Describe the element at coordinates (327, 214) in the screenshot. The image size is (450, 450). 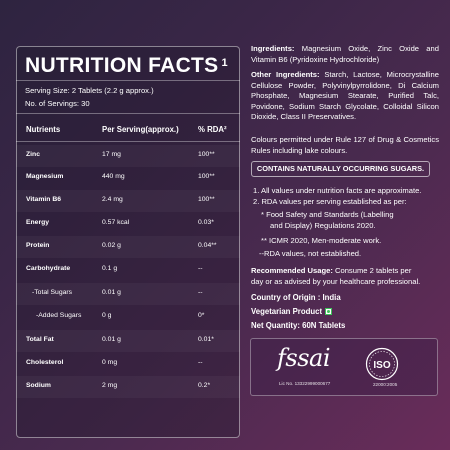
I see `note-3a: * Food Safety and Standards (Labelling` at that location.